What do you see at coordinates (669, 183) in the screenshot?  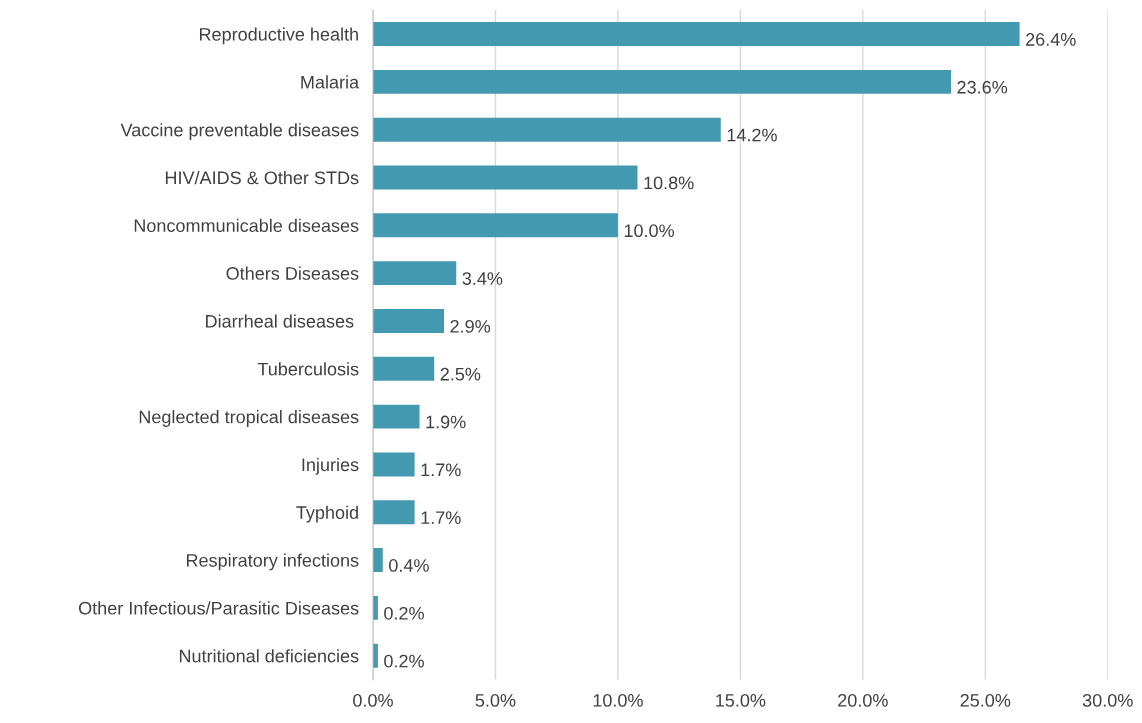 I see `data-label: 10.8%` at bounding box center [669, 183].